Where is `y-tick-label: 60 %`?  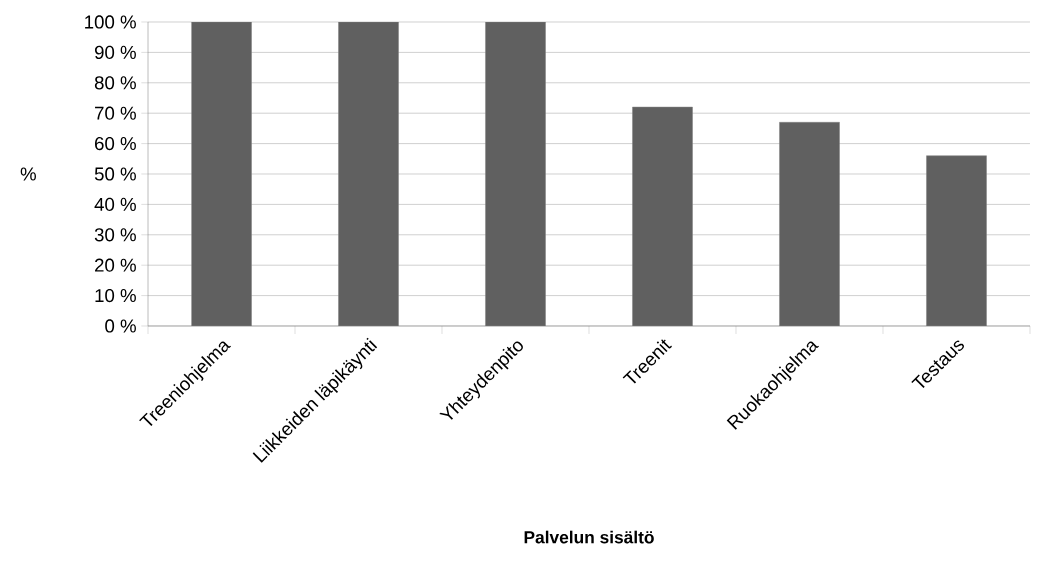
y-tick-label: 60 % is located at coordinates (115, 143).